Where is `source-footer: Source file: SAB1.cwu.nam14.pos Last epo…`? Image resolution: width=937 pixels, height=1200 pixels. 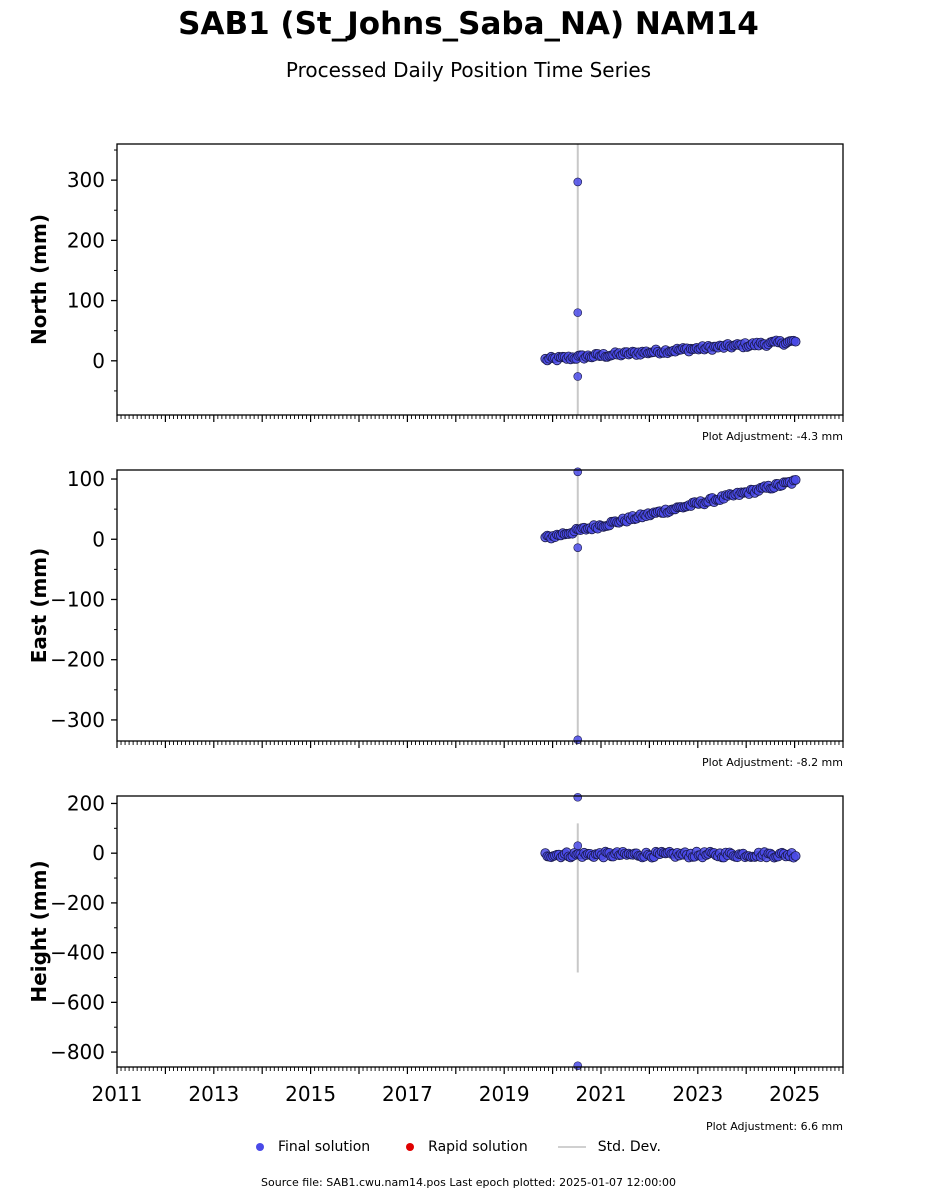
source-footer: Source file: SAB1.cwu.nam14.pos Last epo… is located at coordinates (468, 1182).